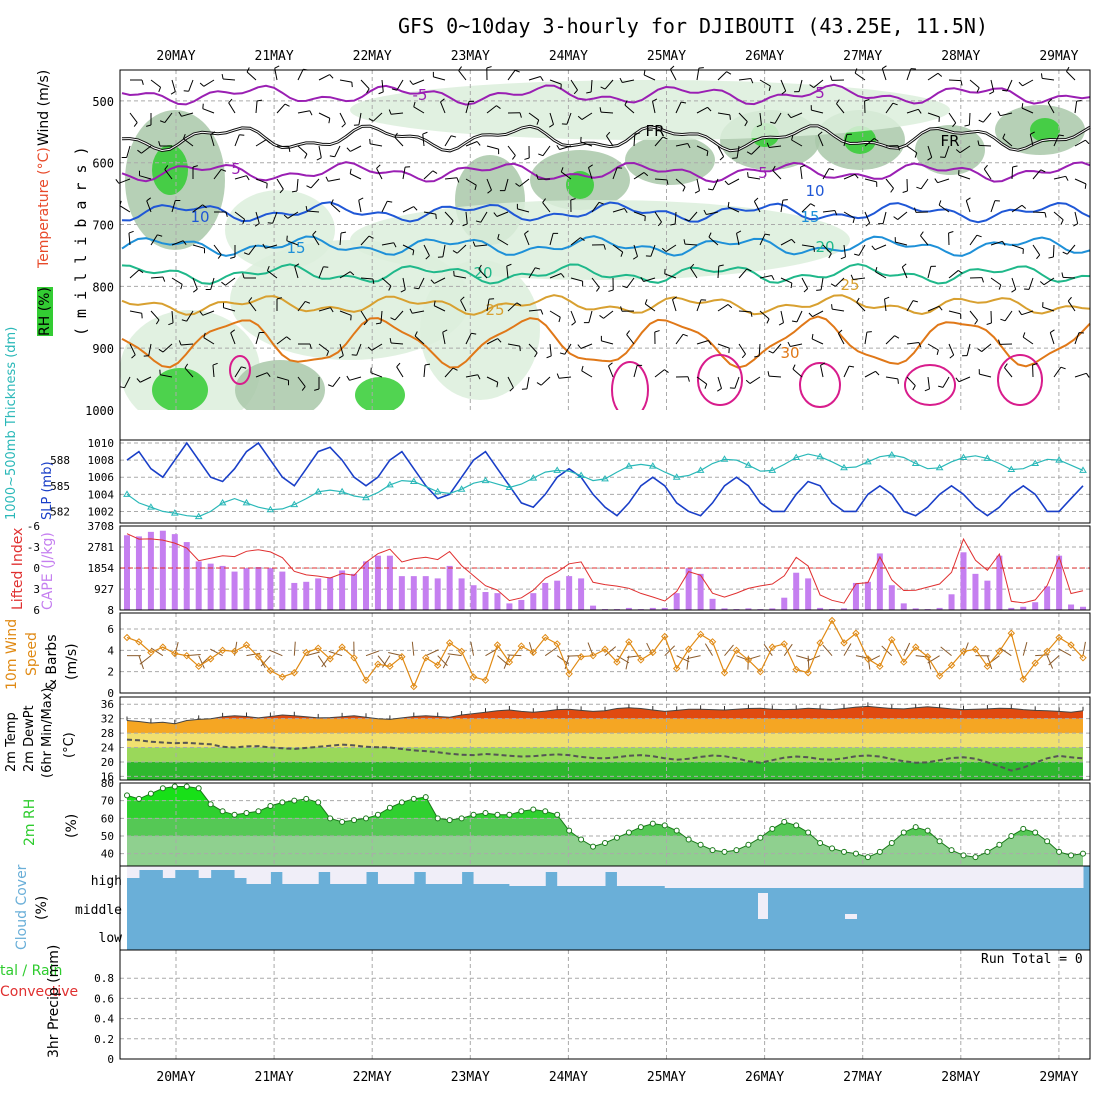 The height and width of the screenshot is (1100, 1100). I want to click on x-tick-label-bottom: 22MAY, so click(372, 1077).